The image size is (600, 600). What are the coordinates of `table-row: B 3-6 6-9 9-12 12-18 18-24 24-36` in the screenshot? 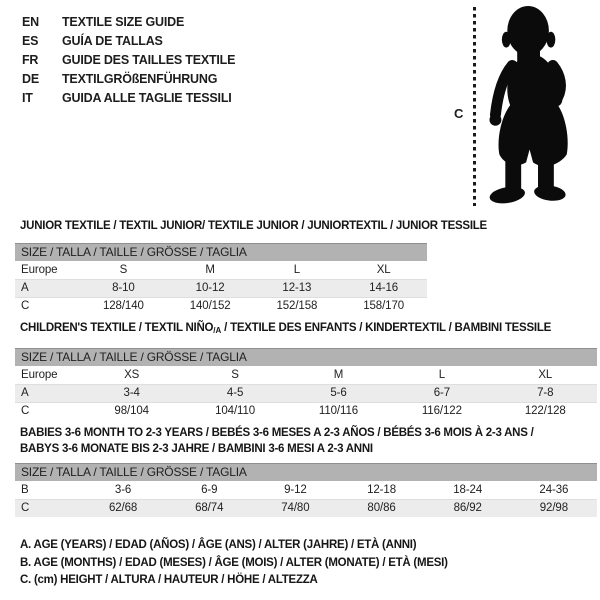 It's located at (306, 490).